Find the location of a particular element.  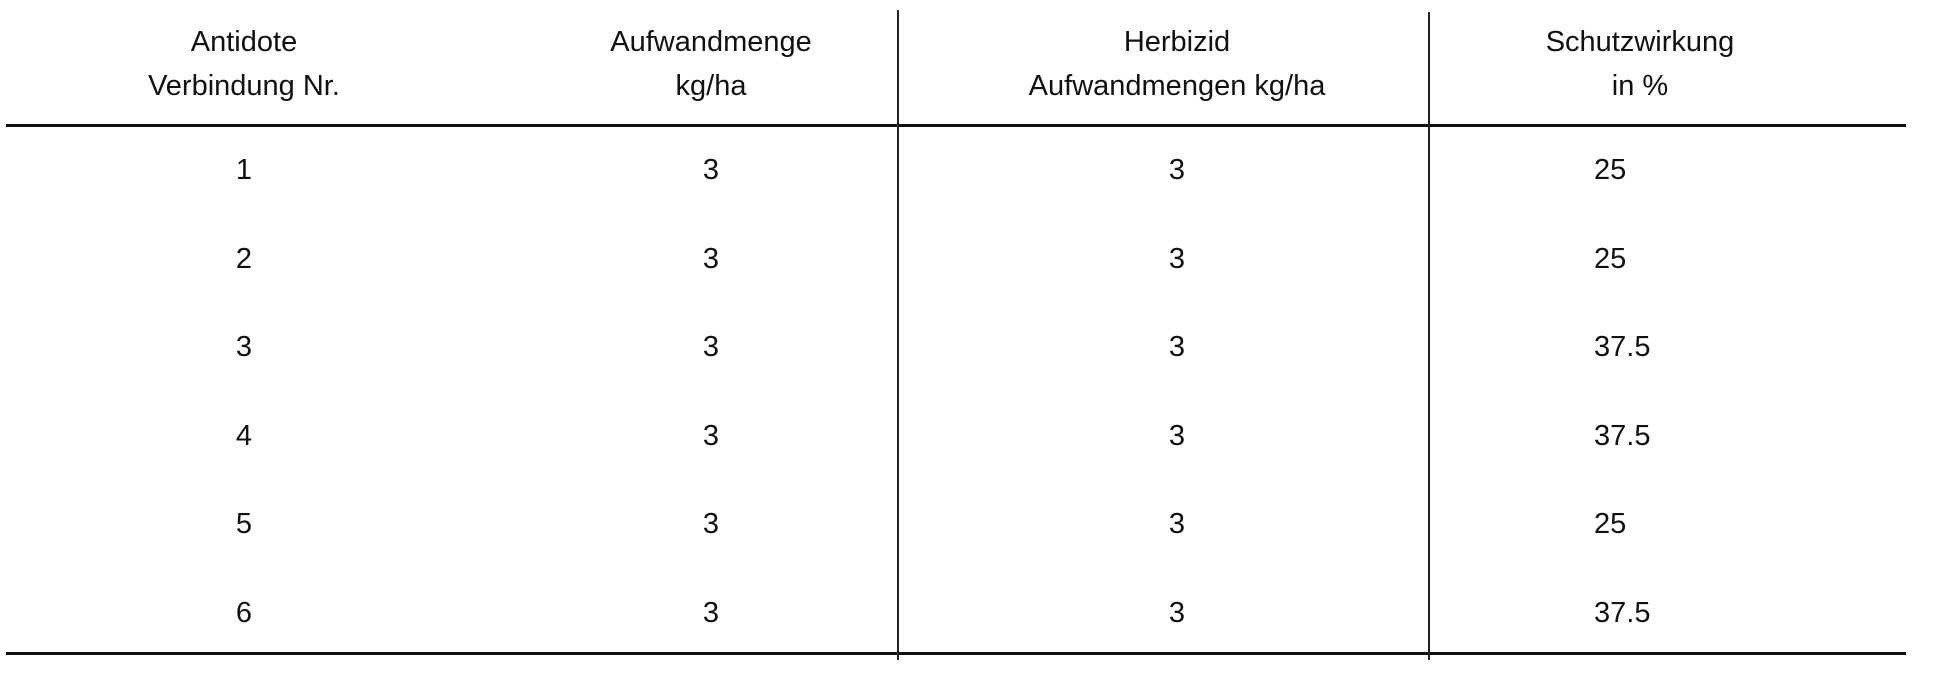

header-line: Herbizid is located at coordinates (1177, 42).